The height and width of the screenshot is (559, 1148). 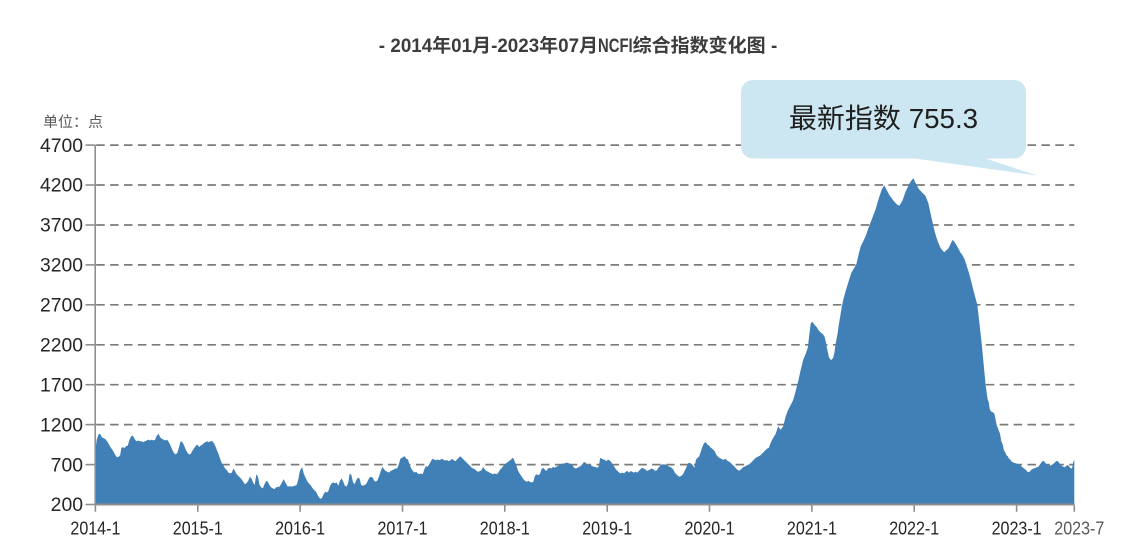 I want to click on y-tick-label: 3200, so click(x=61, y=266).